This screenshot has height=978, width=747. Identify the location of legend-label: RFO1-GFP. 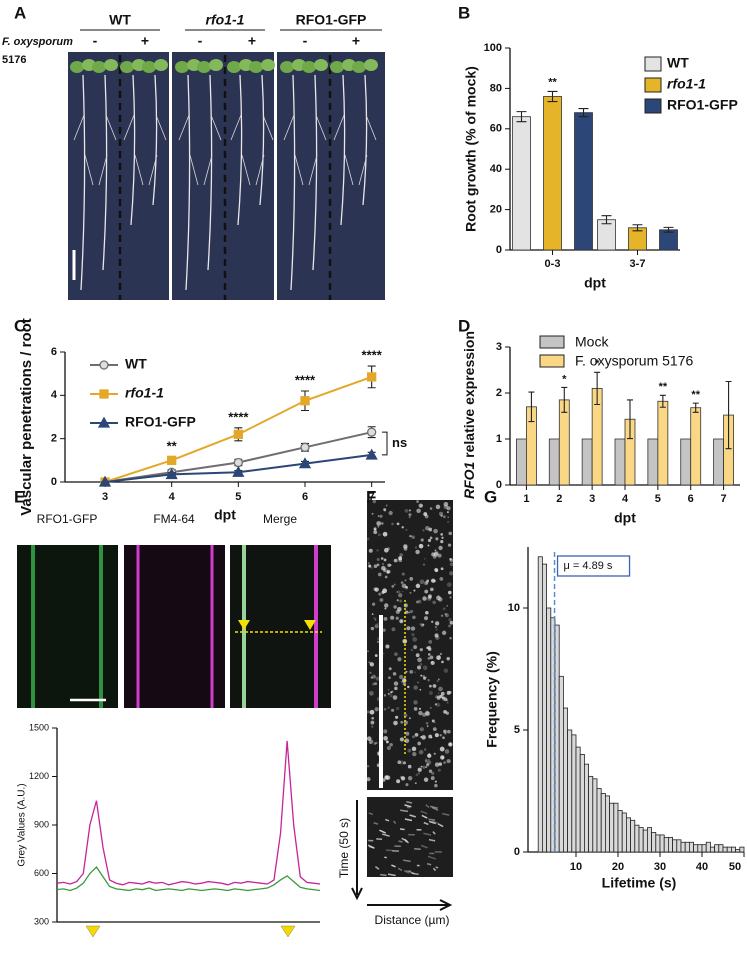
(160, 422).